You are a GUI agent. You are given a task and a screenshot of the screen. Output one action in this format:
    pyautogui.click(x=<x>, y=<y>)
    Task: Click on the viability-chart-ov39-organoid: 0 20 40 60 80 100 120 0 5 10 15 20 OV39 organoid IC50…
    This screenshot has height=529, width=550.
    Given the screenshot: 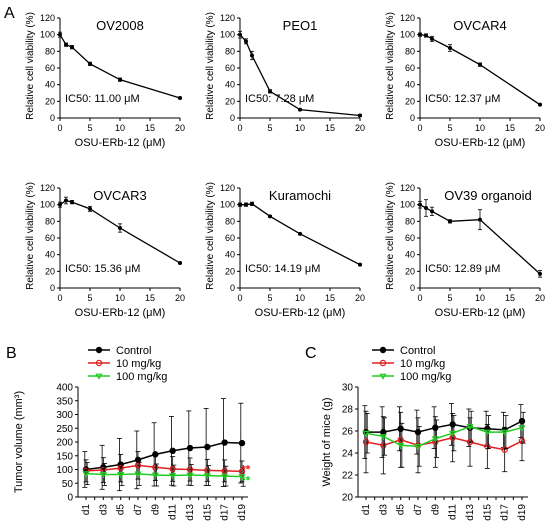 What is the action you would take?
    pyautogui.click(x=465, y=250)
    